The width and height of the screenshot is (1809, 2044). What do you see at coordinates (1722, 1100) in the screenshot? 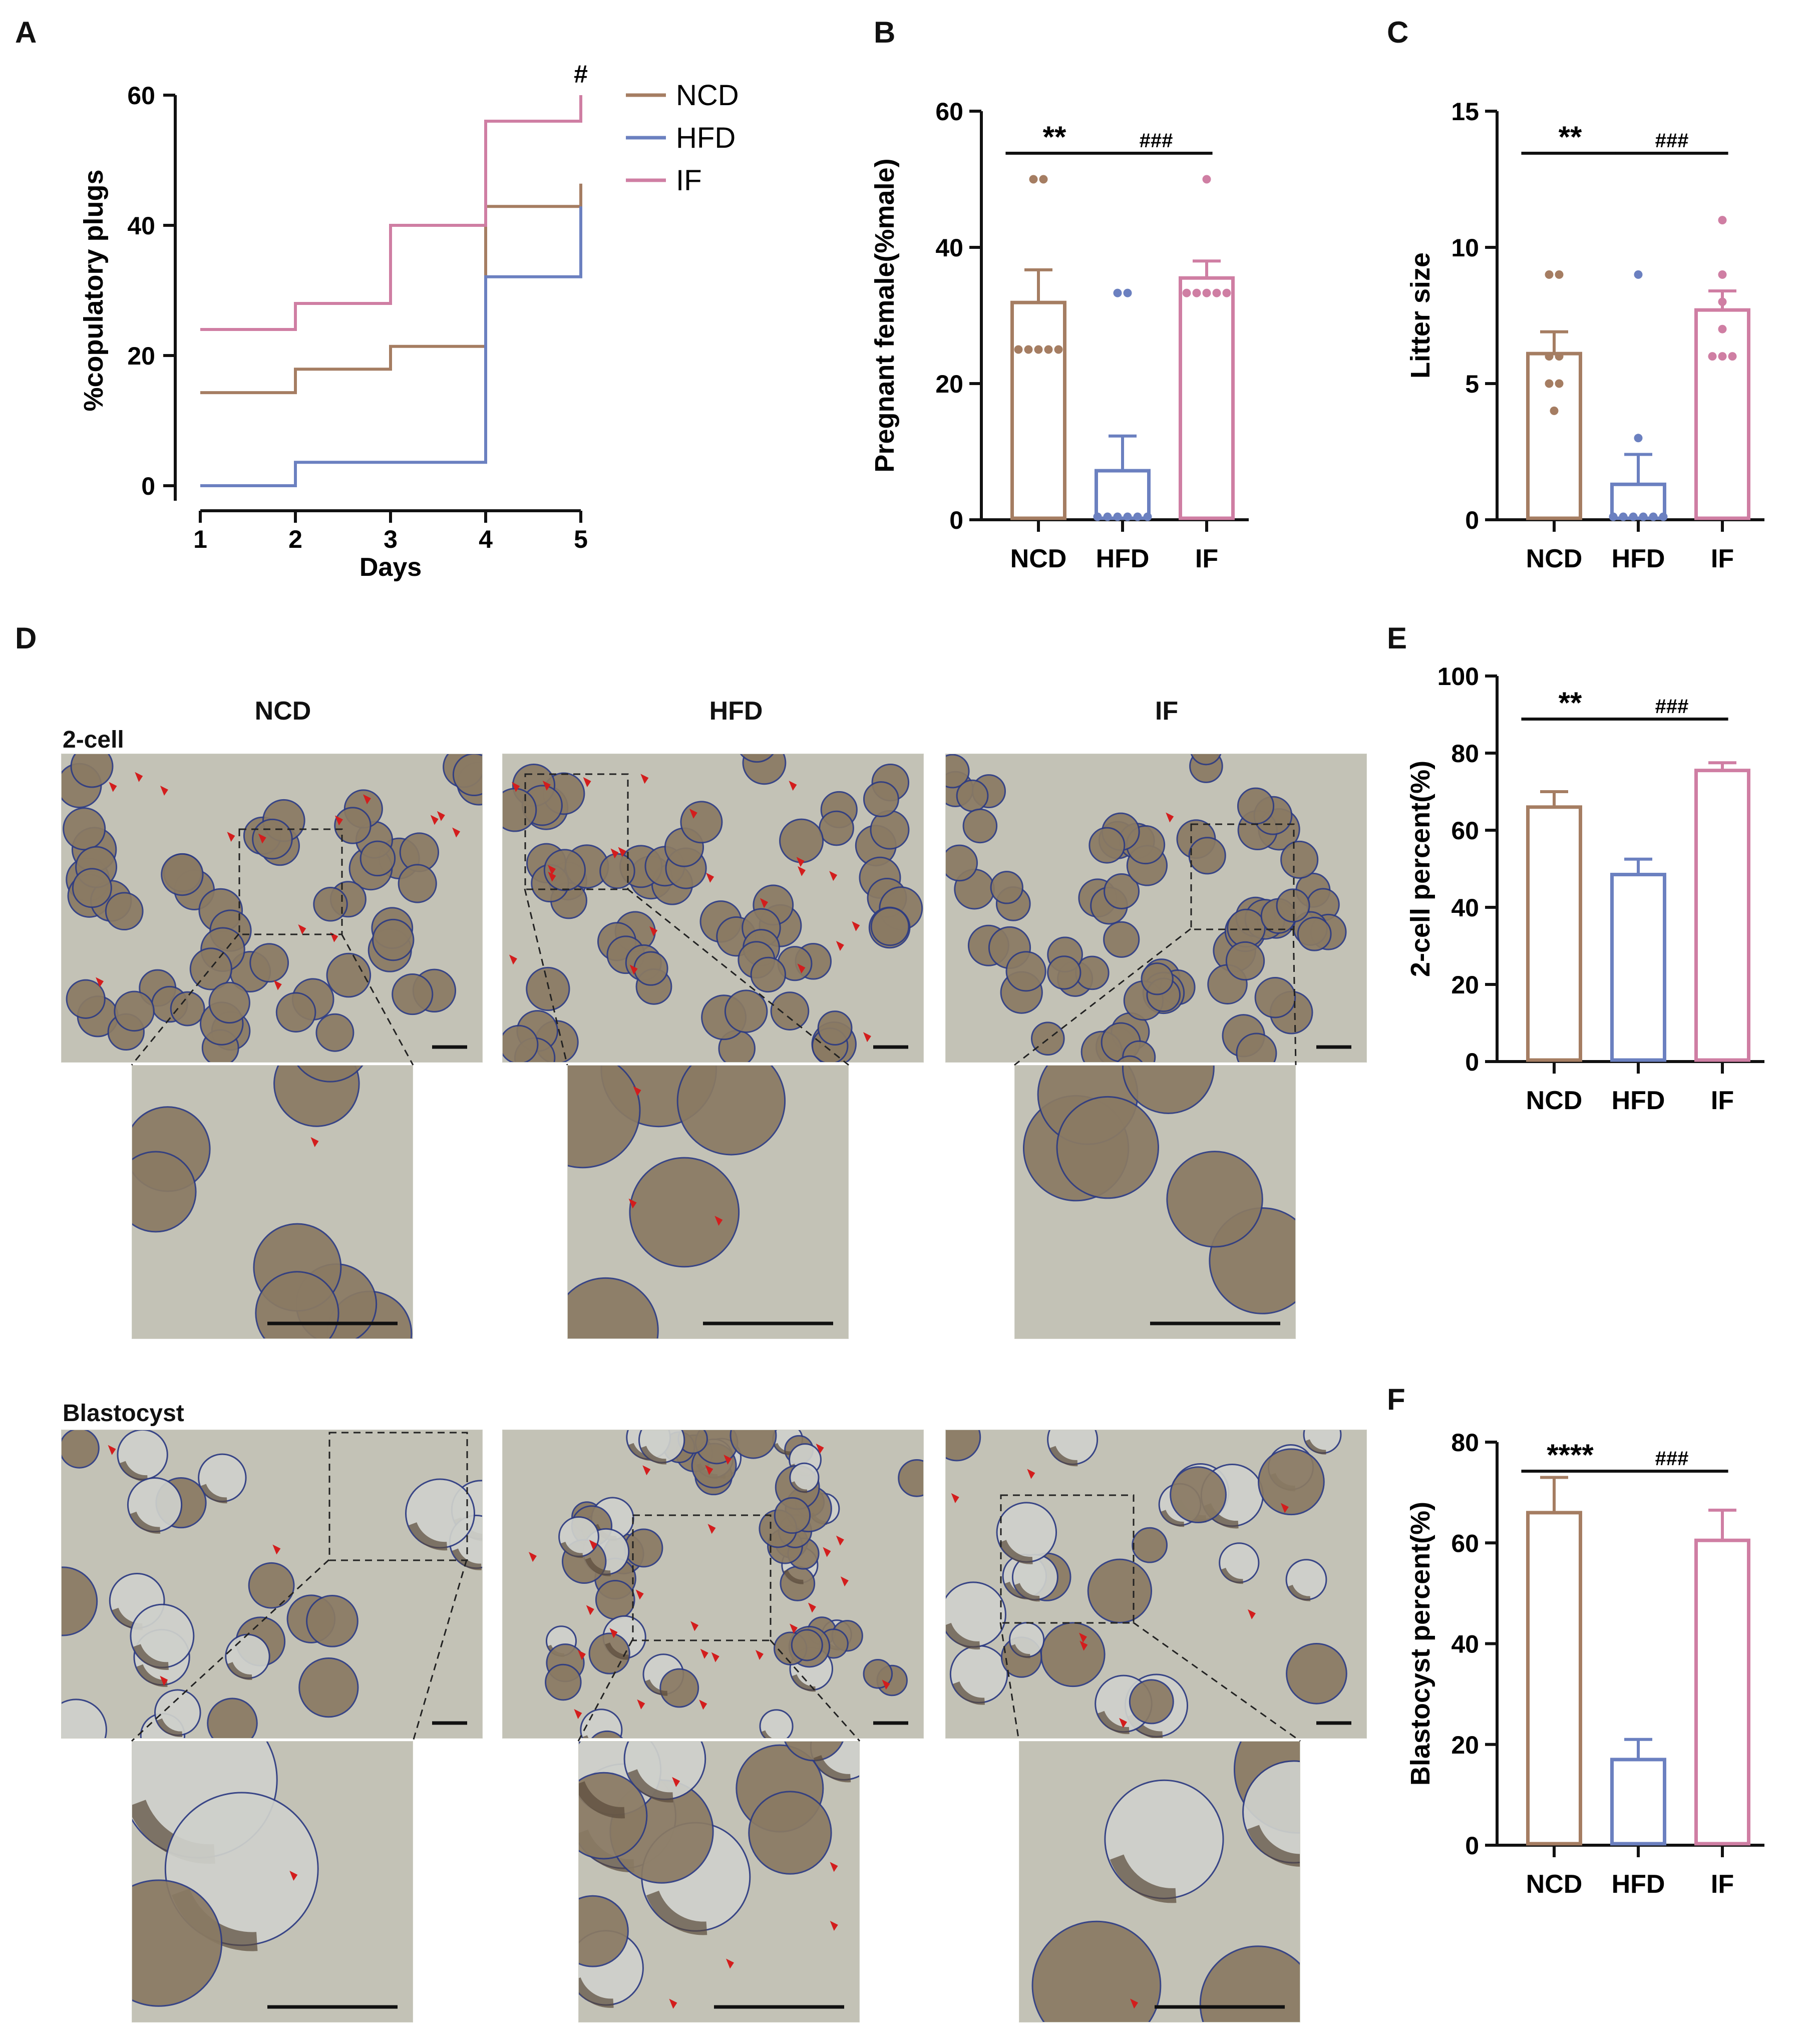
I see `x-tick-label-if: IF` at bounding box center [1722, 1100].